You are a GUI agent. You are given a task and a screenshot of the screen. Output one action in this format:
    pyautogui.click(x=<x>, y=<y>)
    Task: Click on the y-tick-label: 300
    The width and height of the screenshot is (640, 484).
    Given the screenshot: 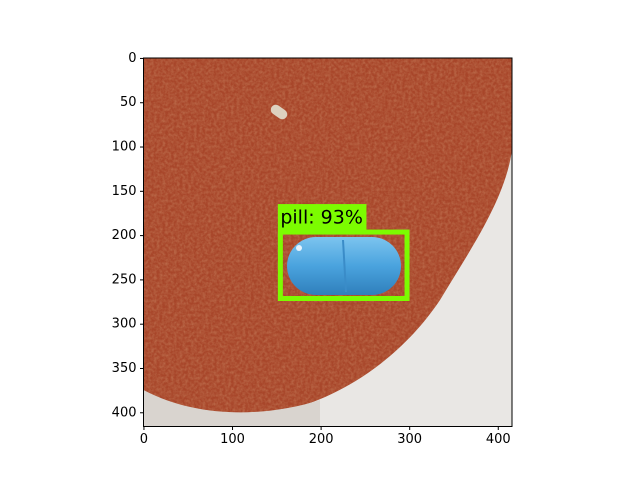 What is the action you would take?
    pyautogui.click(x=124, y=324)
    